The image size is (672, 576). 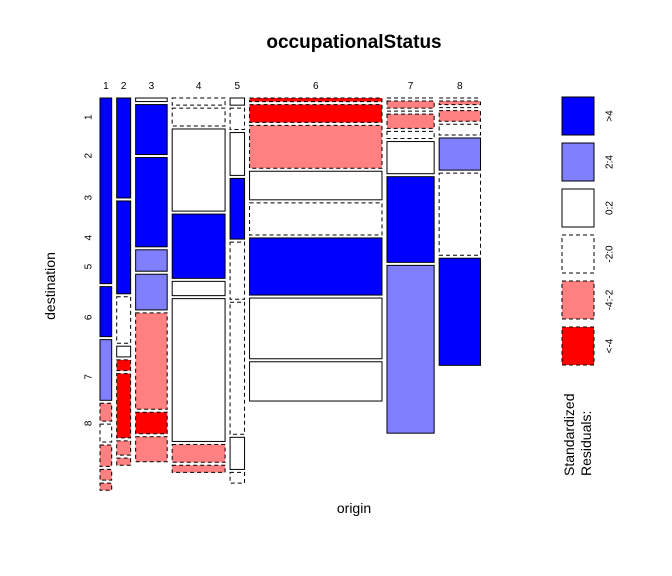 I want to click on legend-label: -2:0, so click(x=610, y=254).